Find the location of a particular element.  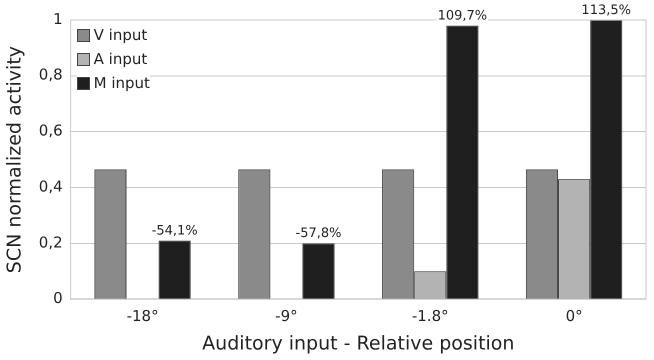

legend-label: A input is located at coordinates (121, 59).